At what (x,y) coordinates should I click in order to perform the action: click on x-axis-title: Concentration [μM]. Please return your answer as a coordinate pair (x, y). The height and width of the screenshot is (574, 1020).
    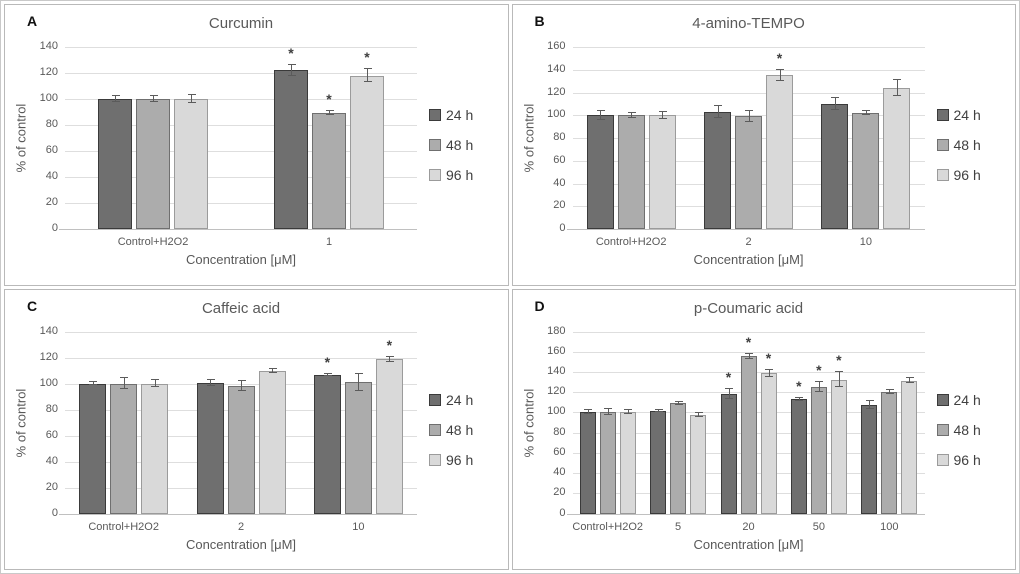
    Looking at the image, I should click on (241, 259).